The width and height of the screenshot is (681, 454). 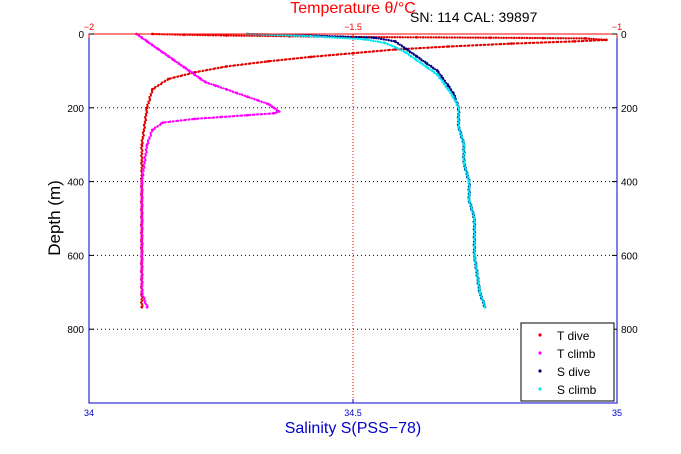 What do you see at coordinates (629, 183) in the screenshot?
I see `y-tick-label-right: 400` at bounding box center [629, 183].